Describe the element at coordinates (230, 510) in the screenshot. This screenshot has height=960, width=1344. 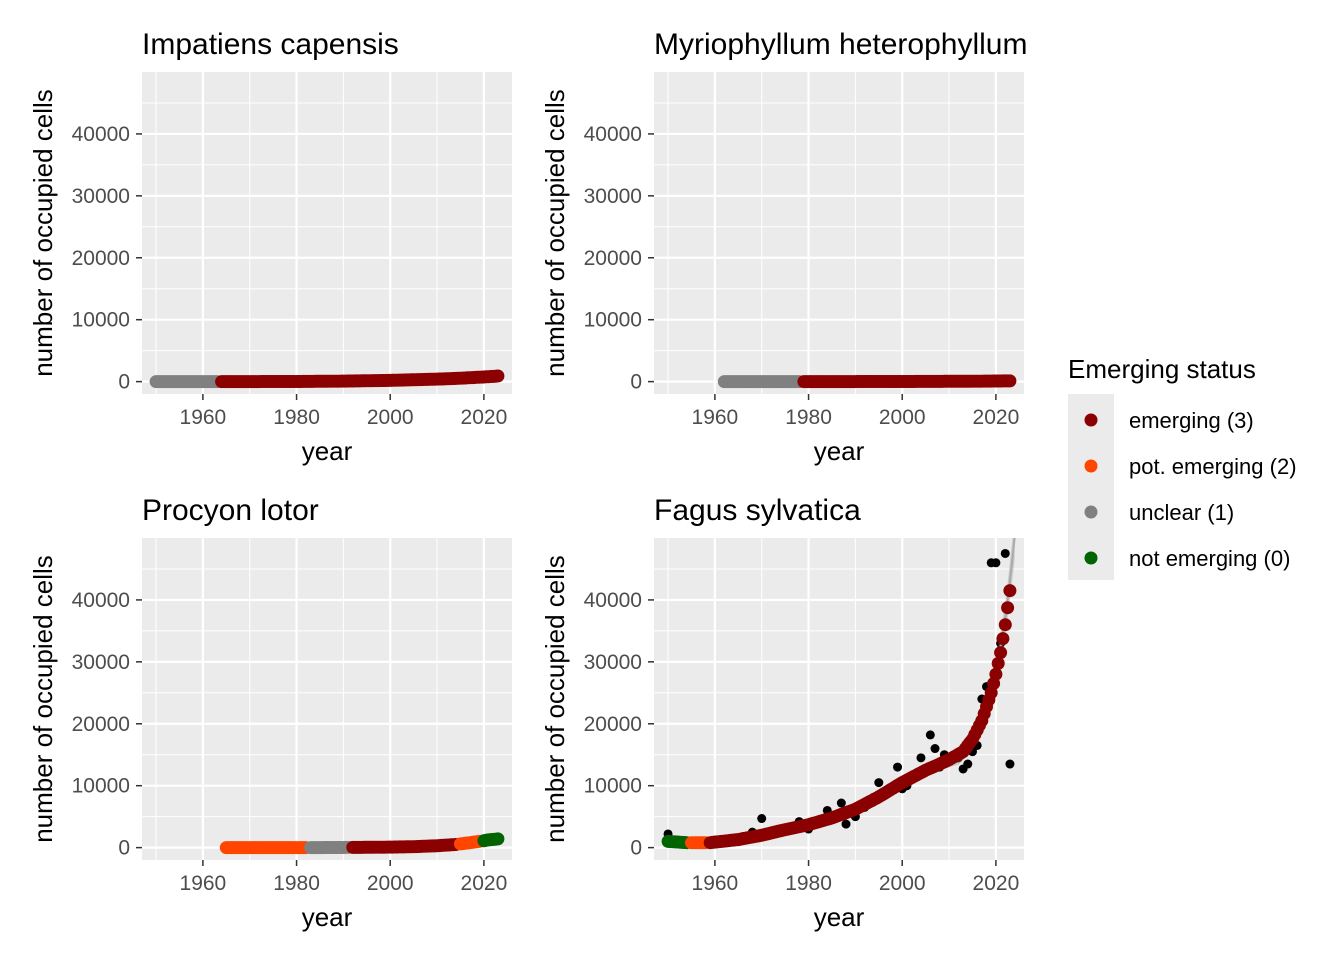
I see `panel-title: Procyon lotor` at that location.